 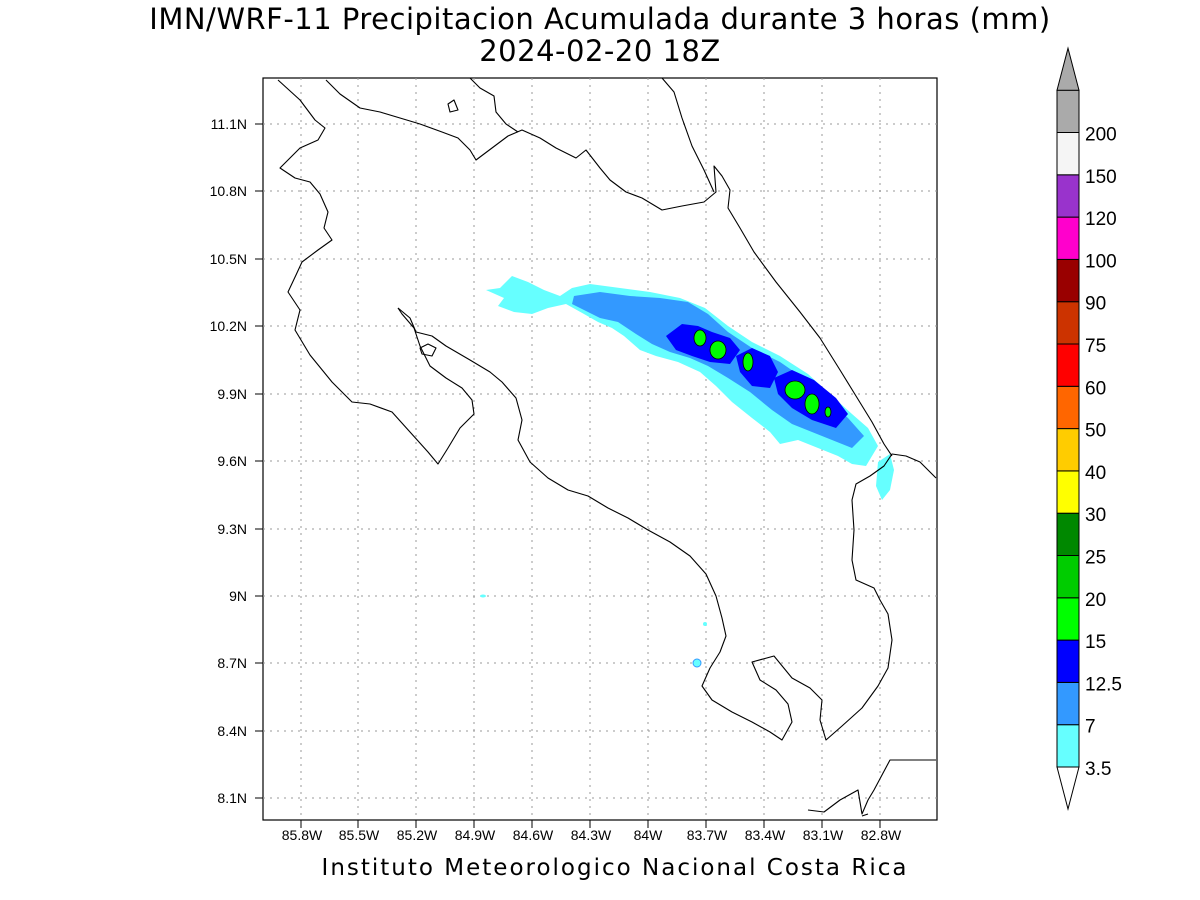 I want to click on colorbar-label: 20, so click(x=1095, y=600).